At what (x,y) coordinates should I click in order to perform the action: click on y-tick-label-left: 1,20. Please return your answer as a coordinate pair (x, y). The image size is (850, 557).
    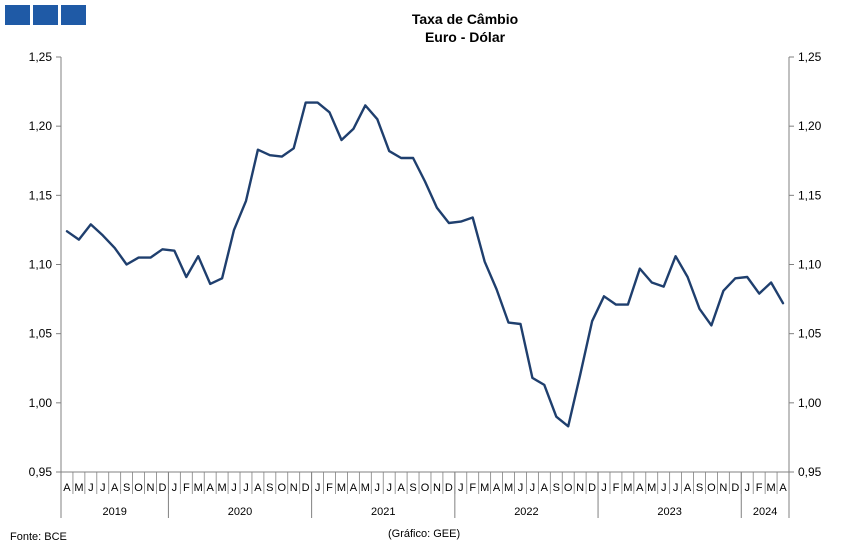
    Looking at the image, I should click on (41, 126).